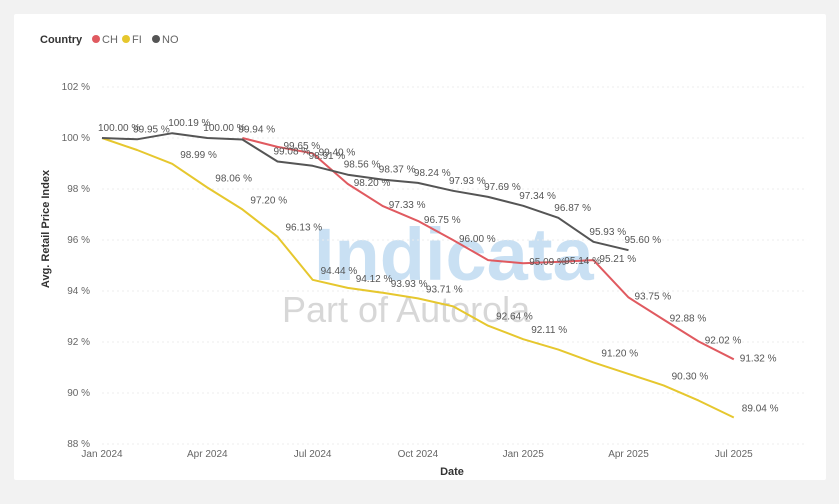 The height and width of the screenshot is (504, 839). What do you see at coordinates (137, 40) in the screenshot?
I see `legend-label-fi: FI` at bounding box center [137, 40].